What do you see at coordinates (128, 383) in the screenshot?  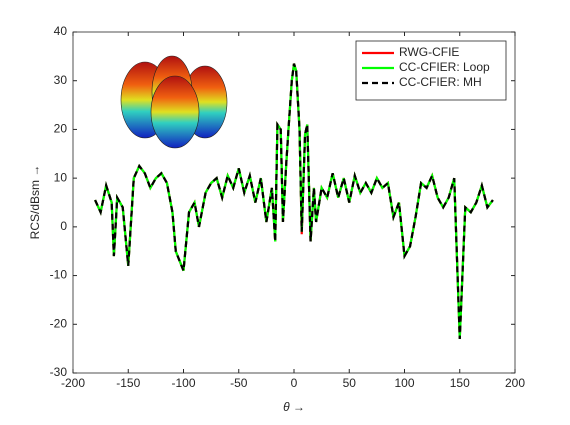 I see `x-tick-label: -150` at bounding box center [128, 383].